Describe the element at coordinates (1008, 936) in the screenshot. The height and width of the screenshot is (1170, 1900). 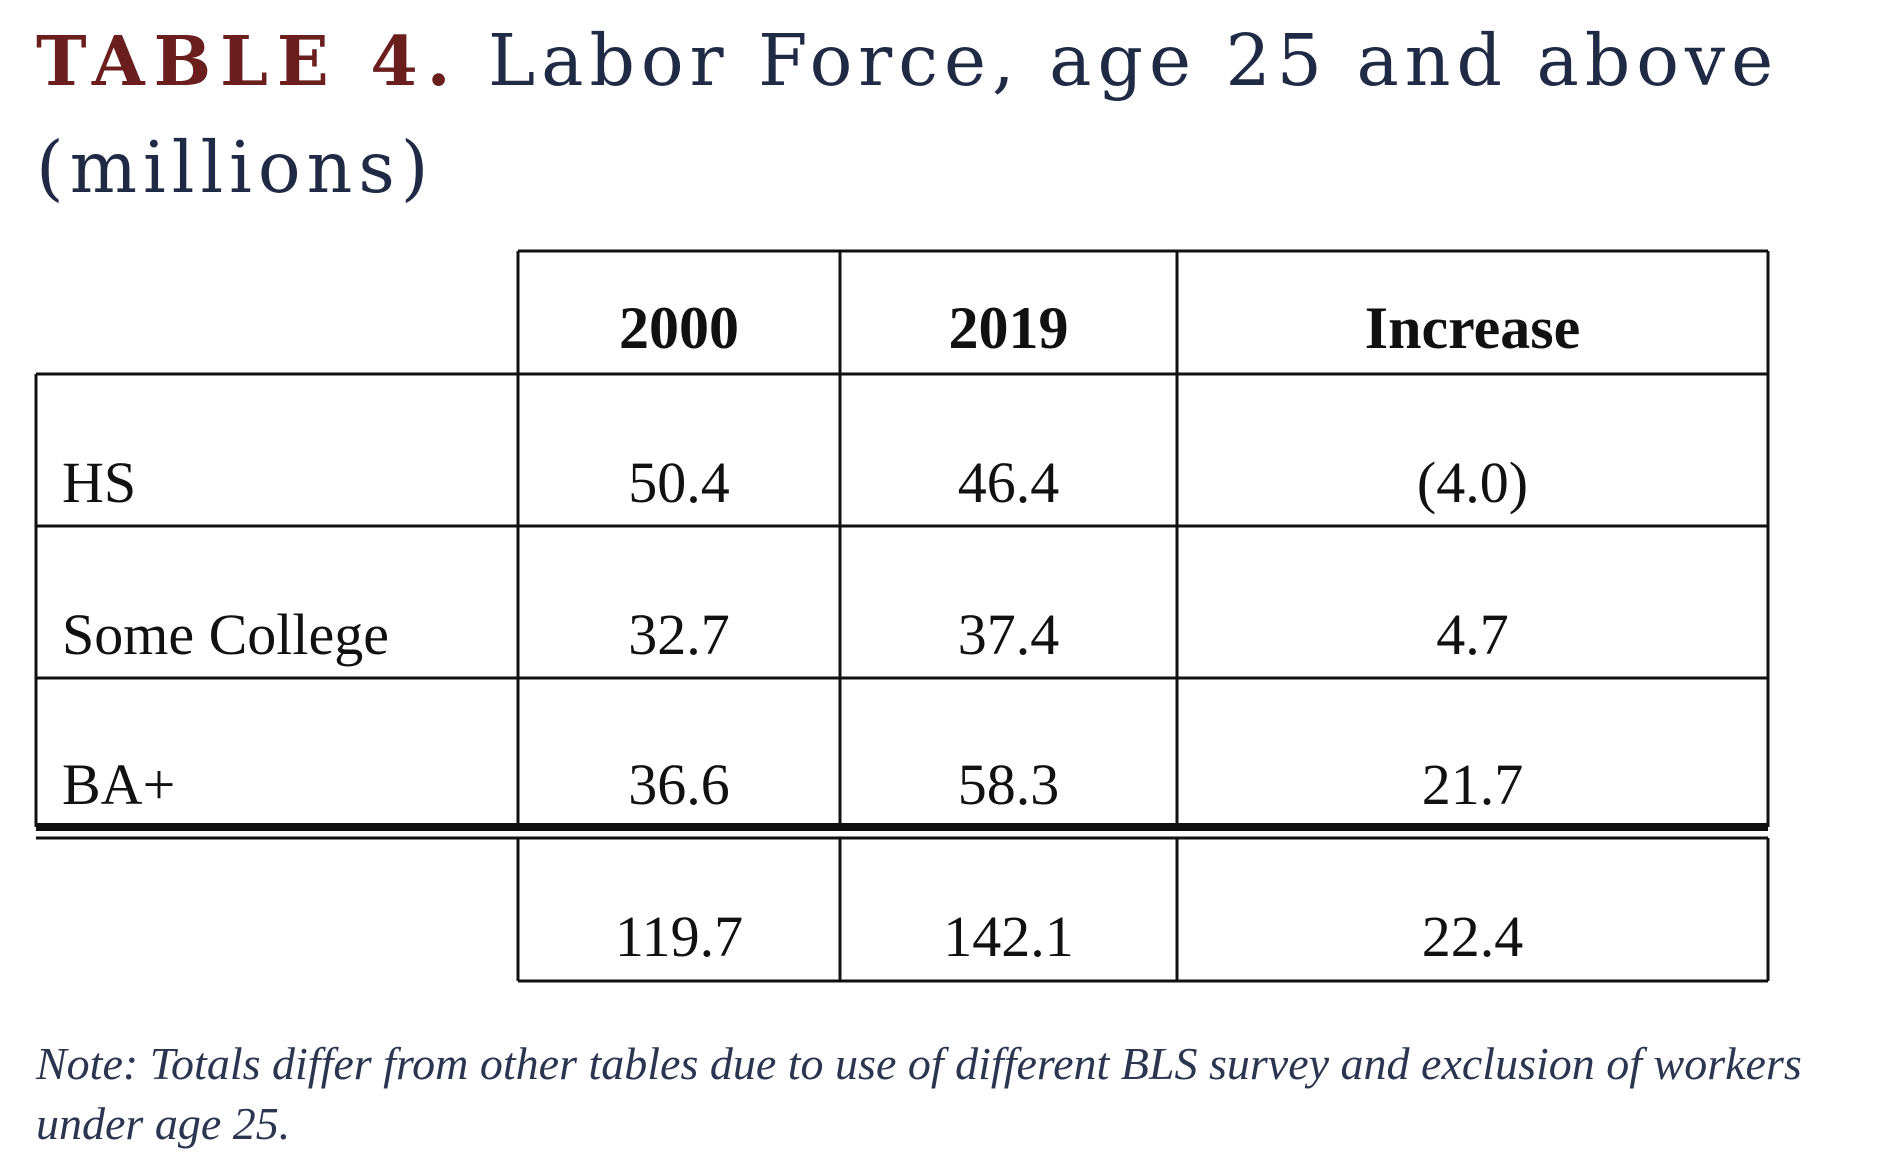
I see `total-2019: 142.1` at that location.